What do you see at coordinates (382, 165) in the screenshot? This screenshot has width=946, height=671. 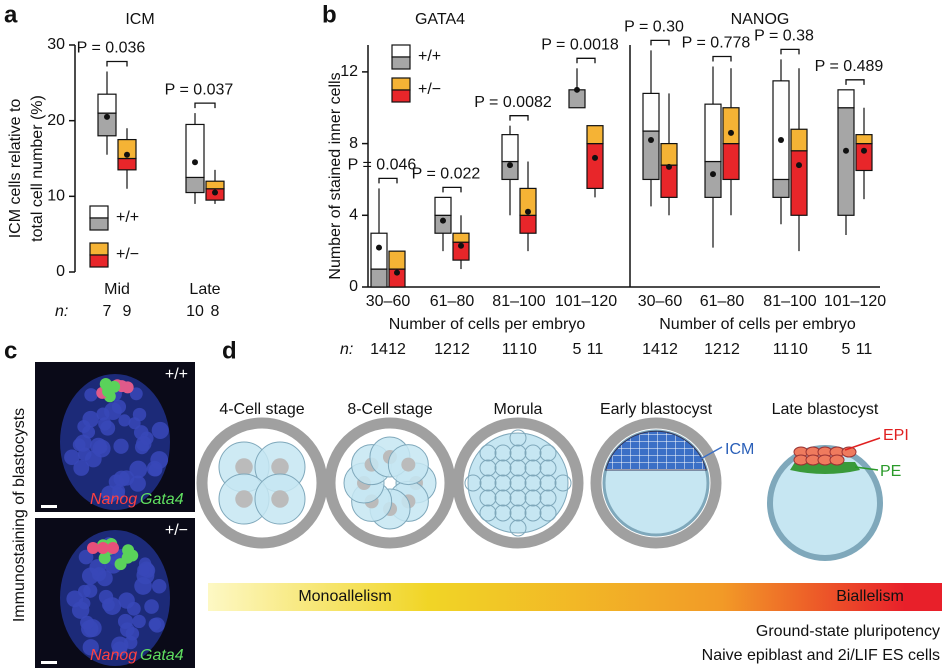 I see `p-value: P = 0.046` at bounding box center [382, 165].